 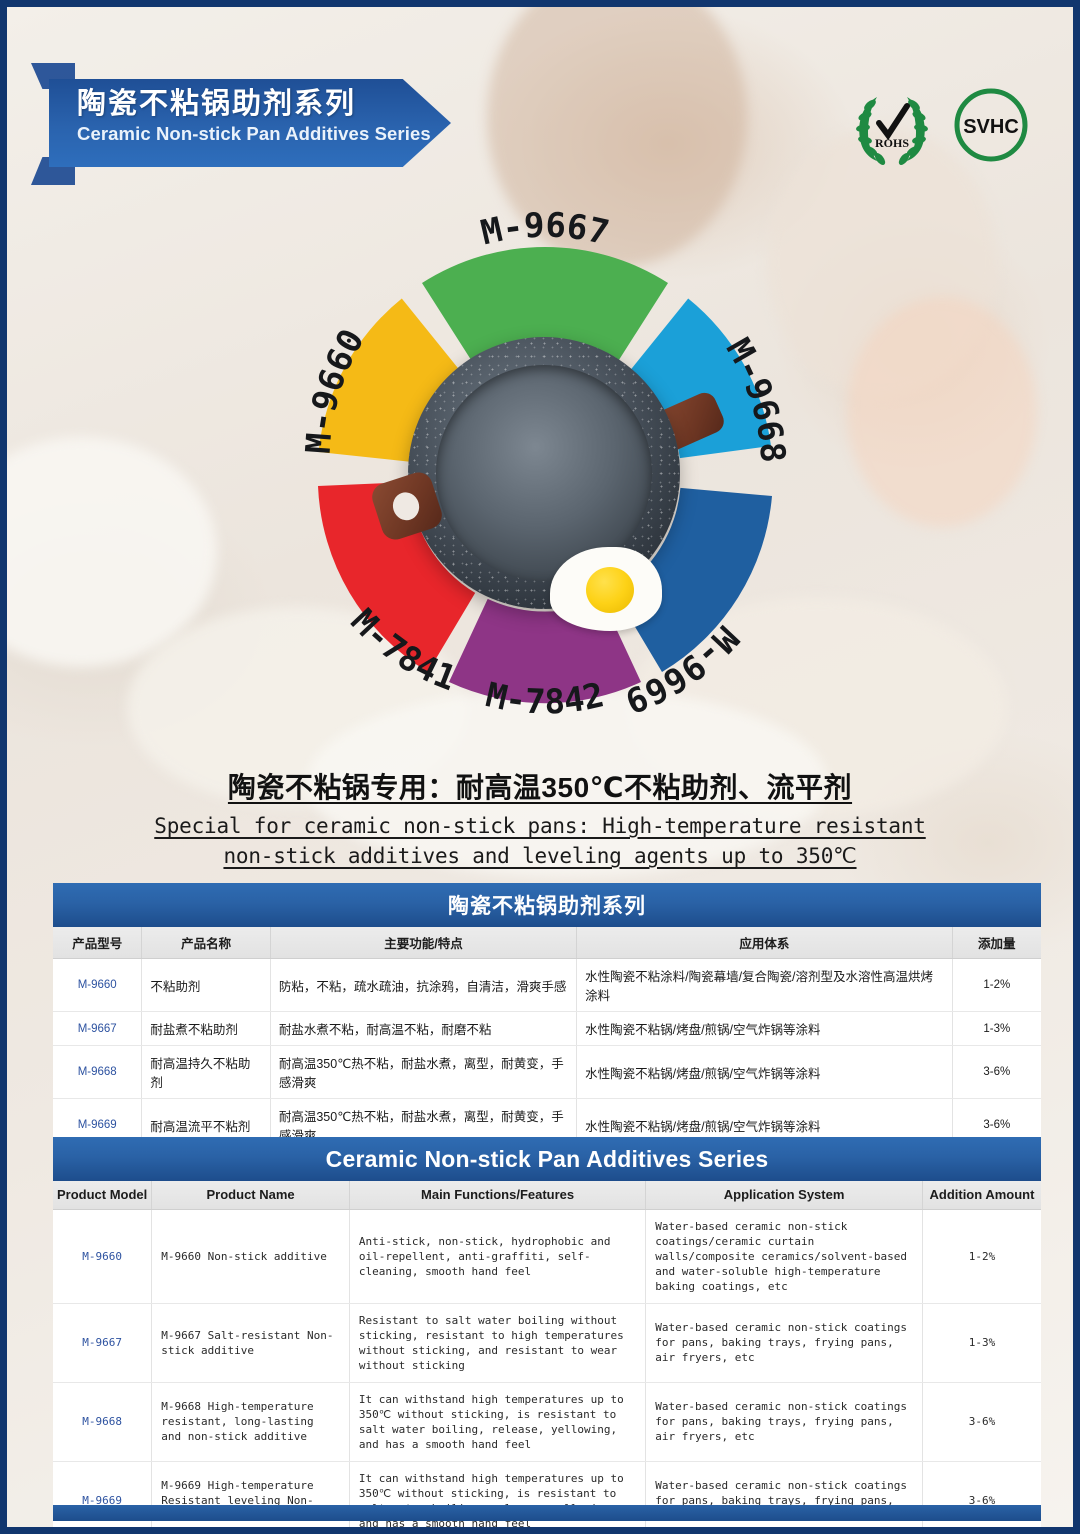 What do you see at coordinates (250, 1195) in the screenshot?
I see `col-header-name: Product Name` at bounding box center [250, 1195].